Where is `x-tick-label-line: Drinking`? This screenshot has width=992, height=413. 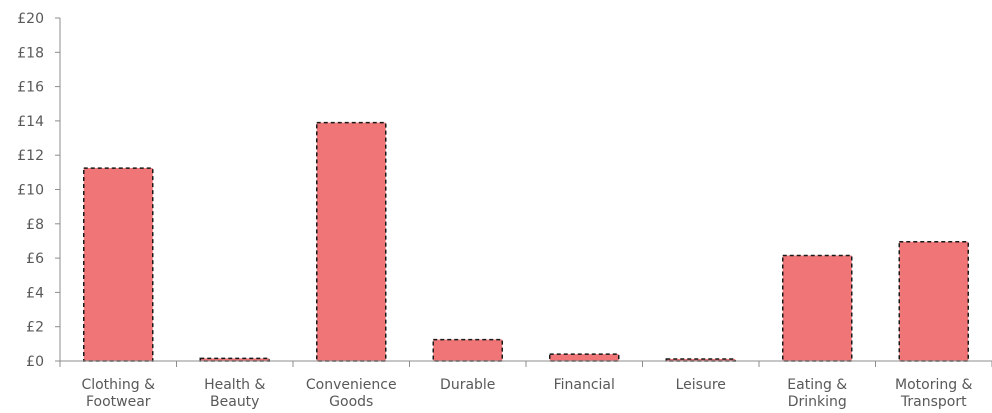 x-tick-label-line: Drinking is located at coordinates (817, 402).